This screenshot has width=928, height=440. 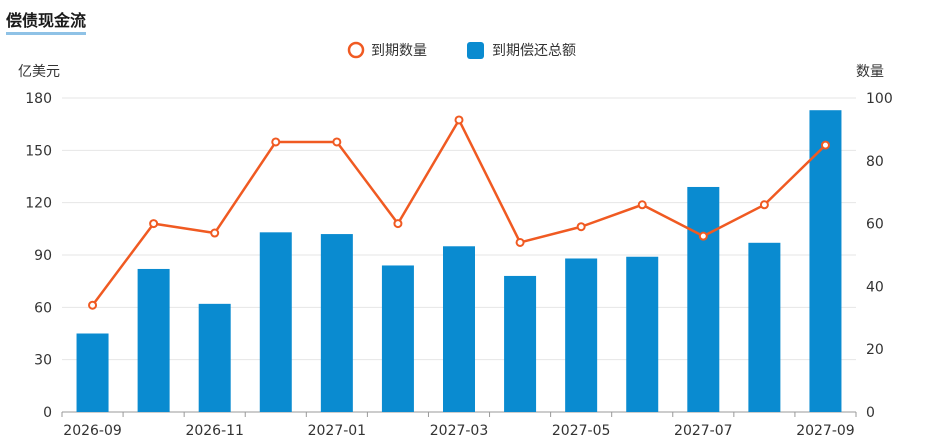 What do you see at coordinates (875, 225) in the screenshot?
I see `y-right-tick-label: 60` at bounding box center [875, 225].